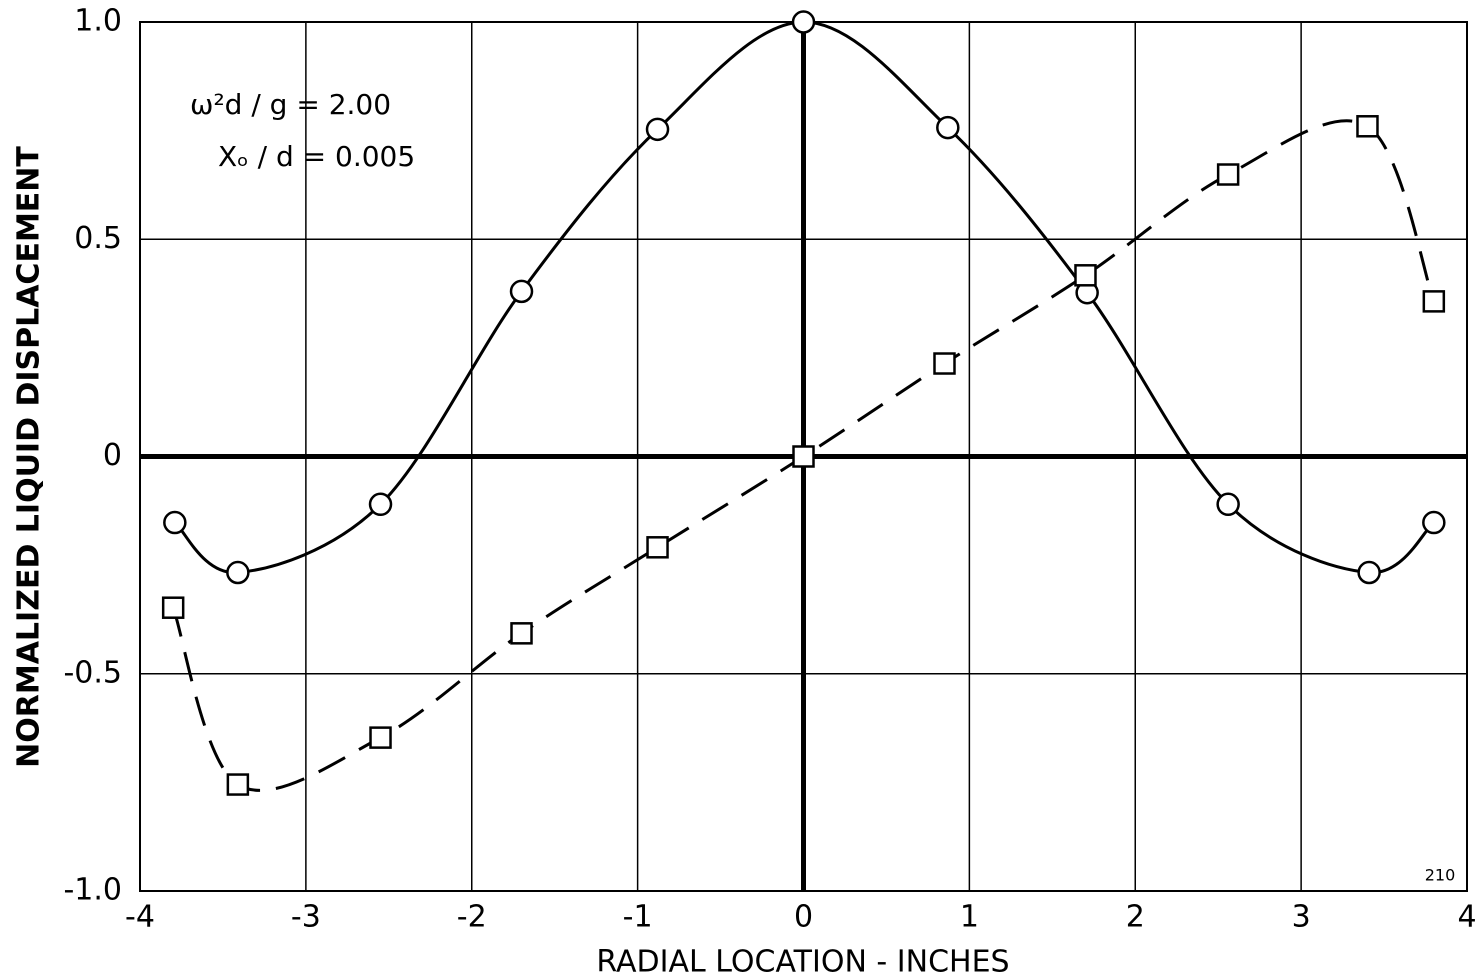 The height and width of the screenshot is (980, 1477). Describe the element at coordinates (638, 917) in the screenshot. I see `x-tick-label: -1` at that location.